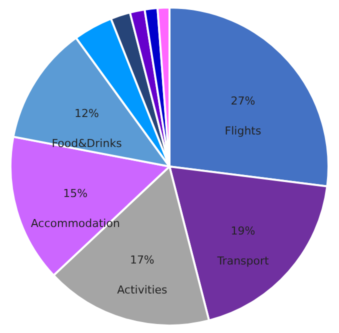 This screenshot has width=339, height=333. I want to click on slice-label: Flights, so click(243, 131).